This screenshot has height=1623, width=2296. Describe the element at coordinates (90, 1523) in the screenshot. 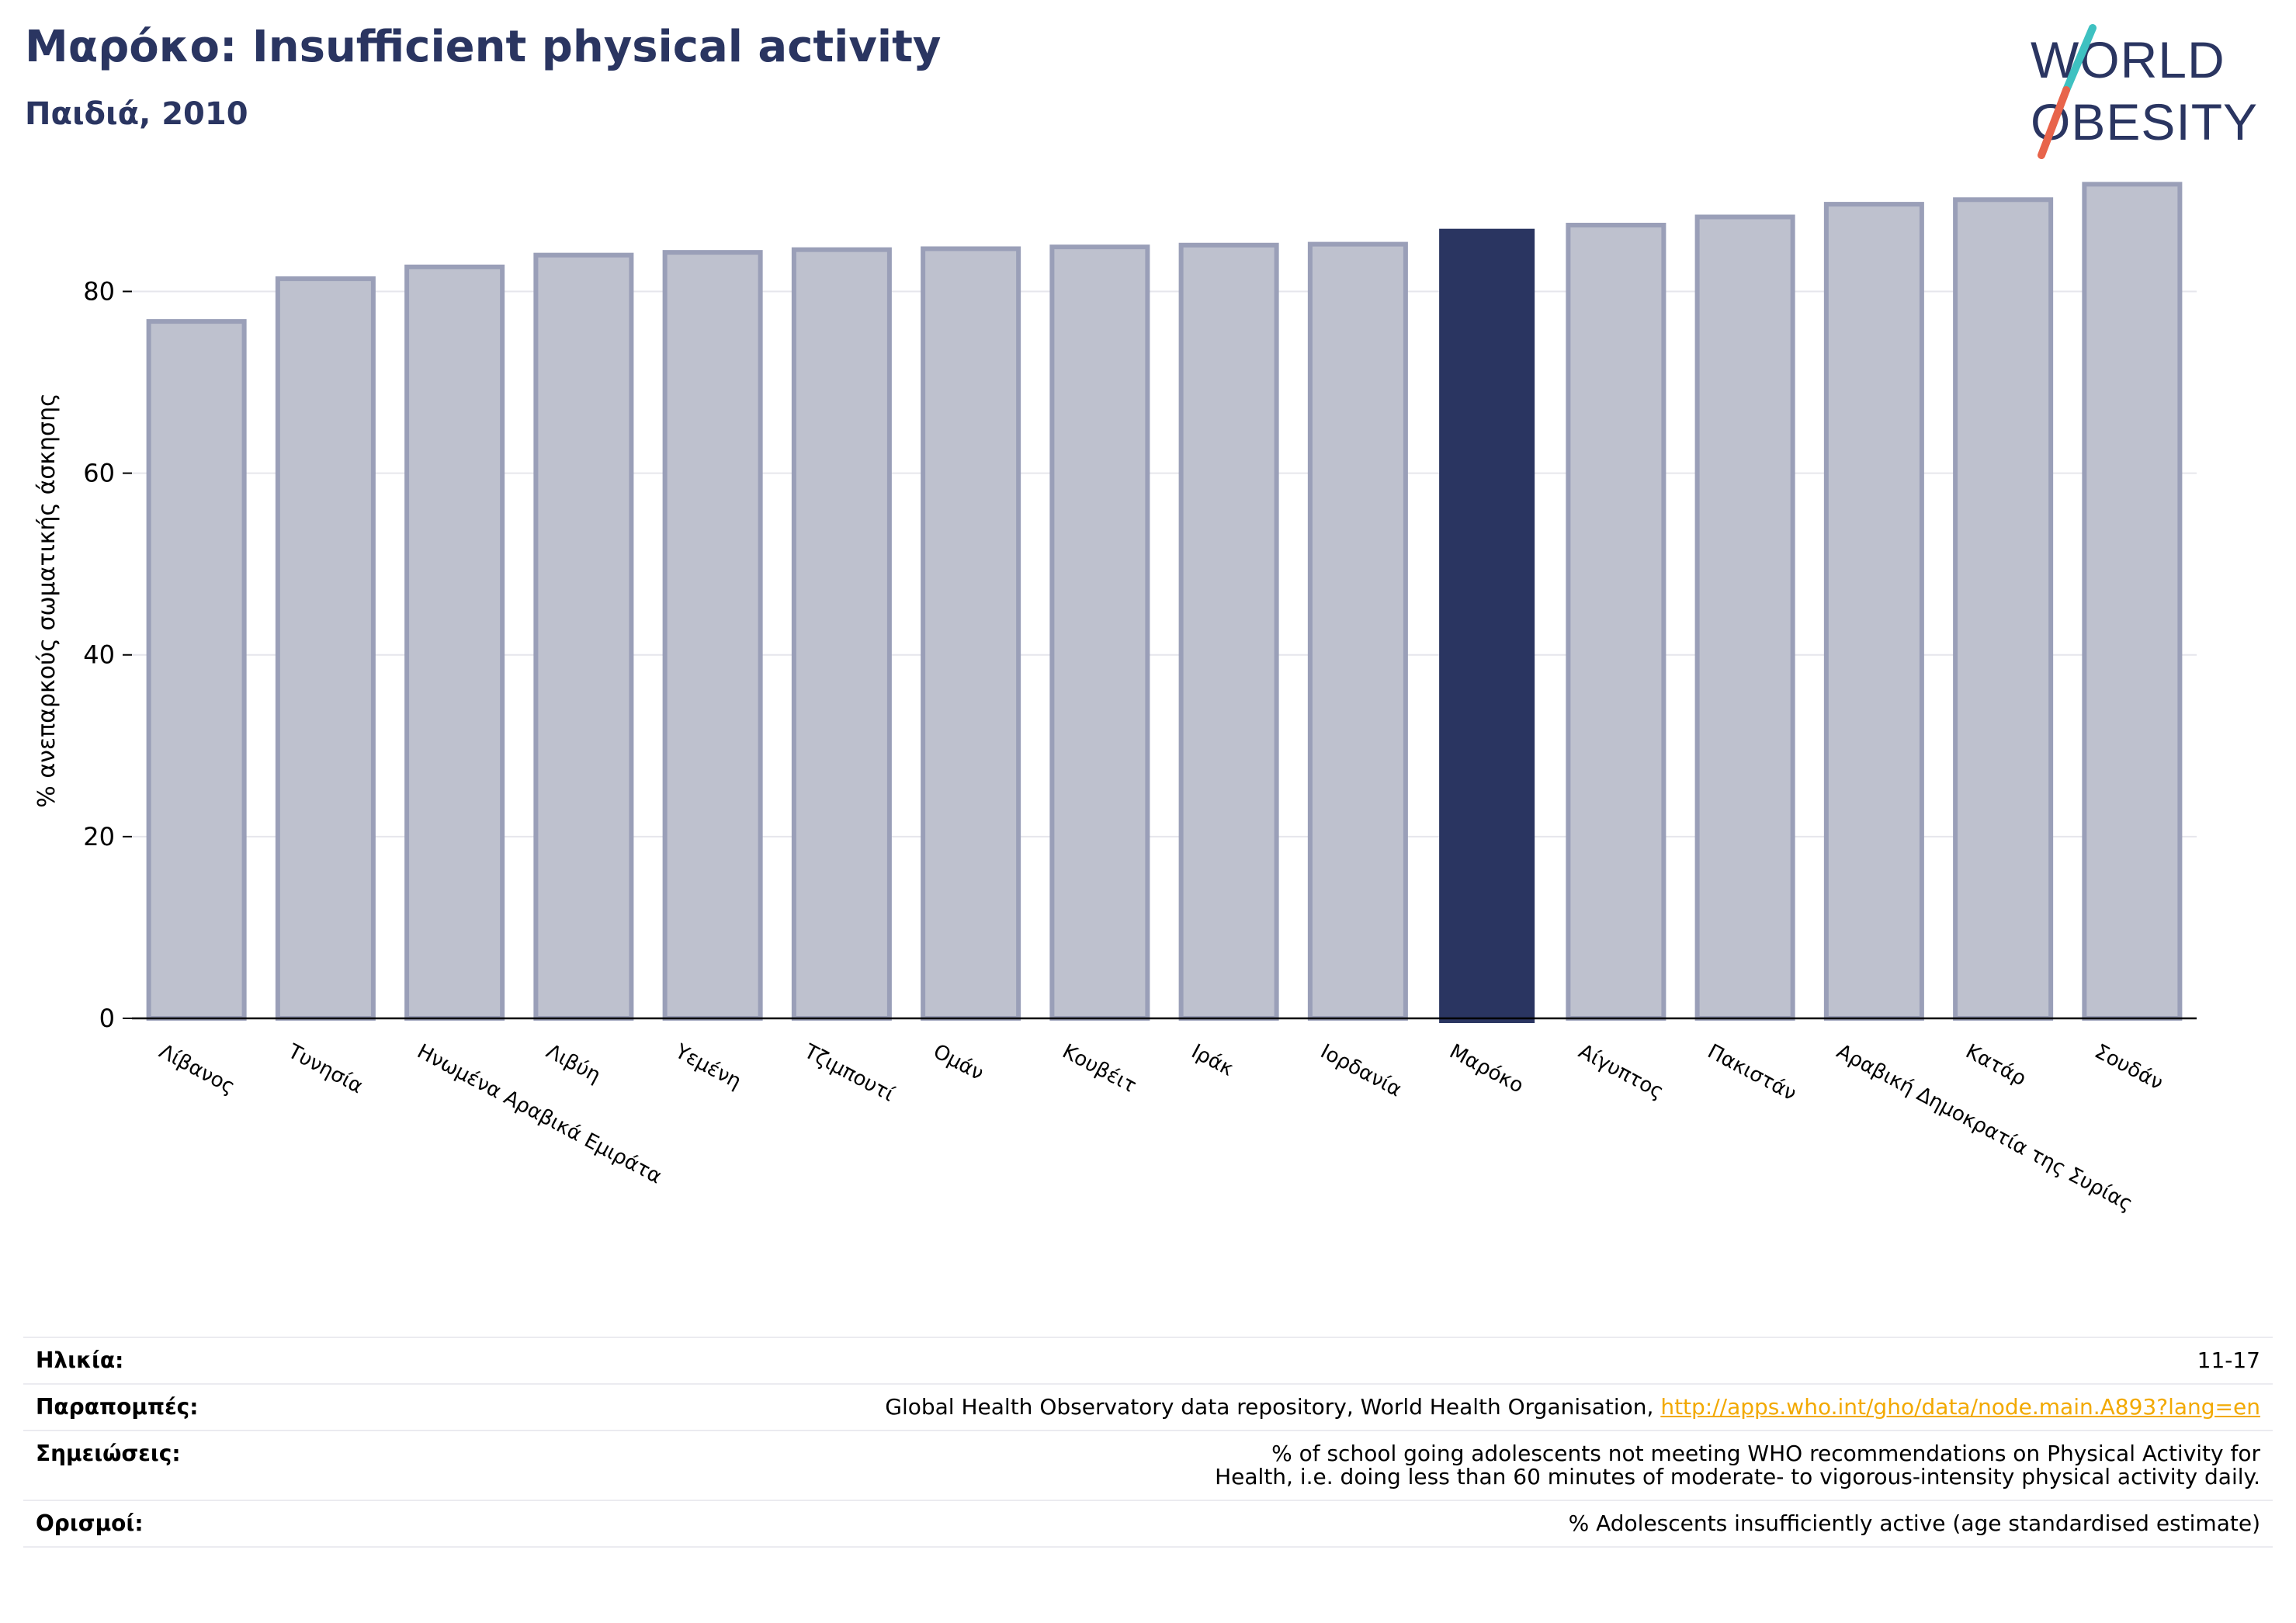

I see `info-key: Ορισμοί:` at that location.